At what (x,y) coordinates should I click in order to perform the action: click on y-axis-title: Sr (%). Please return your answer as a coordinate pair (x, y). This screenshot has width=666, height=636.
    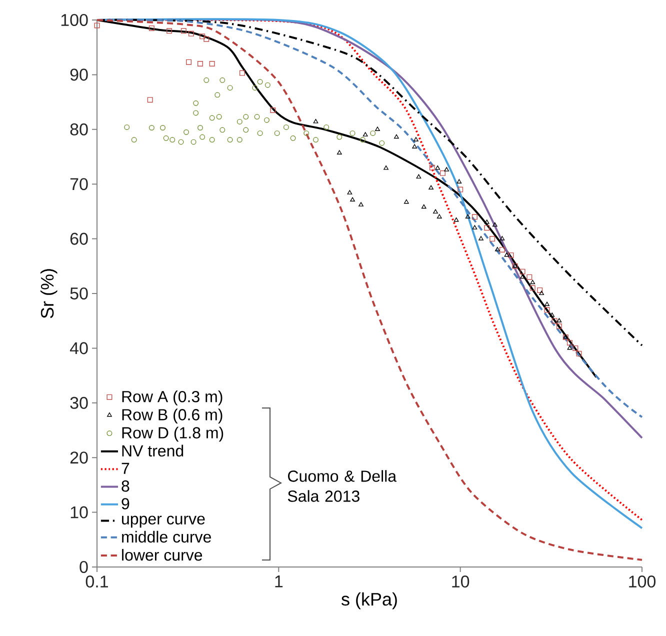
    Looking at the image, I should click on (49, 293).